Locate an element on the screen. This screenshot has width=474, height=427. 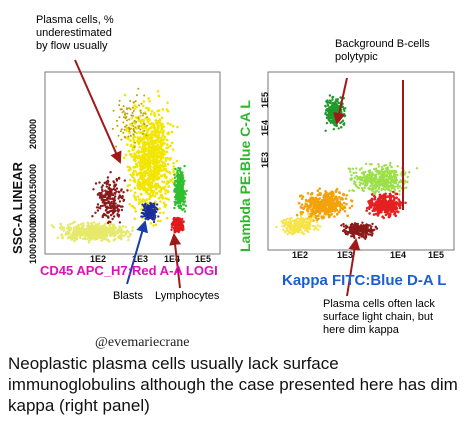
right-y-tick: 1E4 is located at coordinates (265, 128).